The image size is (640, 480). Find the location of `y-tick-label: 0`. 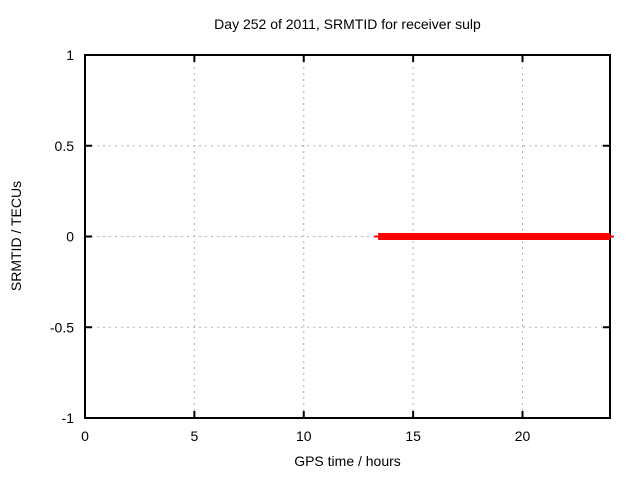

y-tick-label: 0 is located at coordinates (70, 237).